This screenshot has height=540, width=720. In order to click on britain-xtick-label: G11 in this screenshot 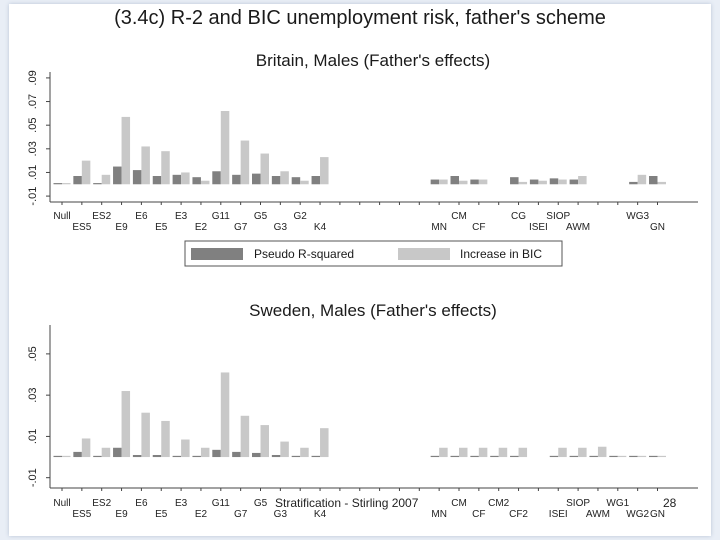, I will do `click(221, 216)`.